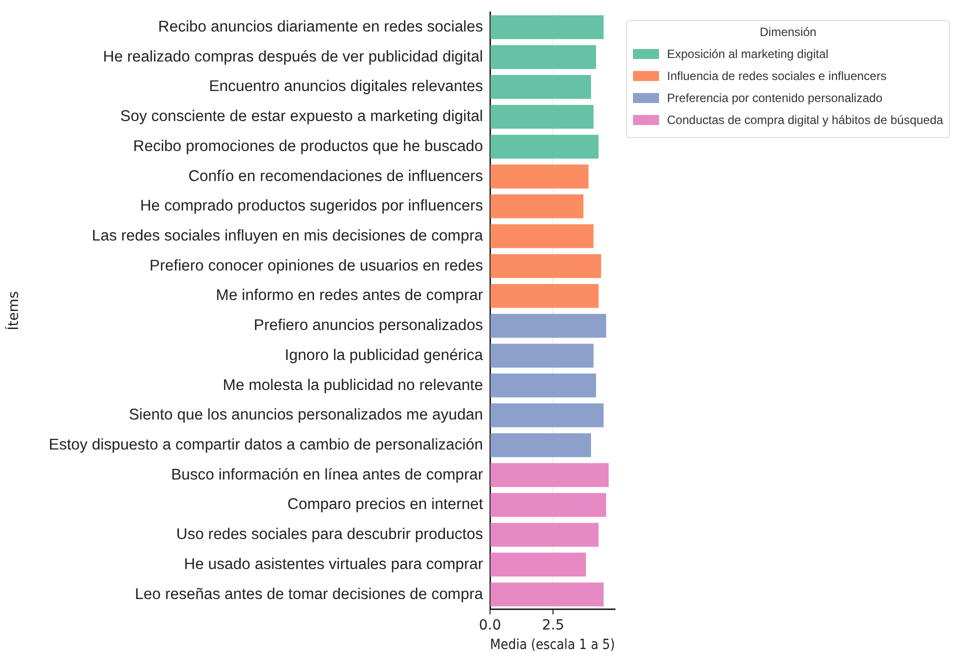 The width and height of the screenshot is (980, 656). I want to click on legend-label: Preferencia por contenido personalizado, so click(774, 98).